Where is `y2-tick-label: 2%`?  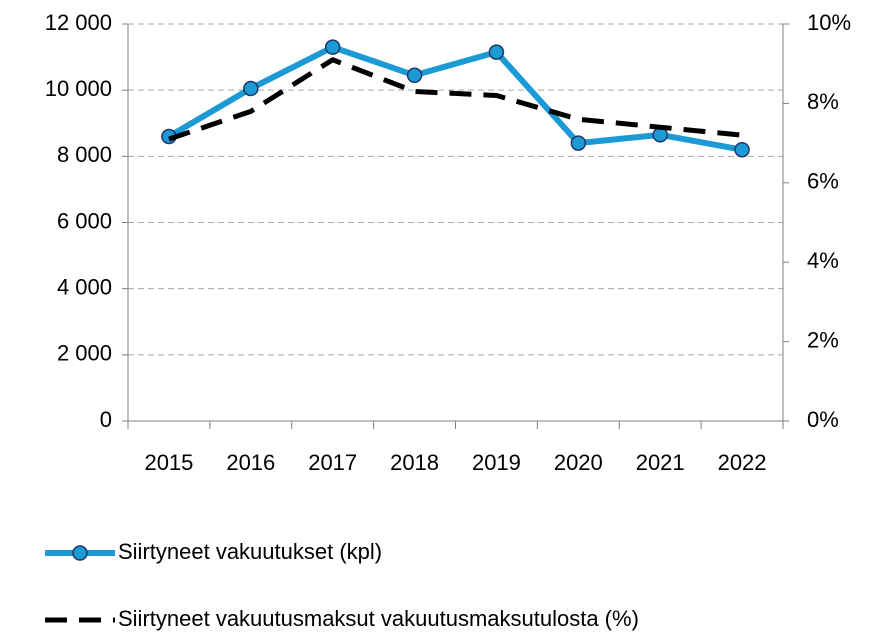
y2-tick-label: 2% is located at coordinates (823, 339).